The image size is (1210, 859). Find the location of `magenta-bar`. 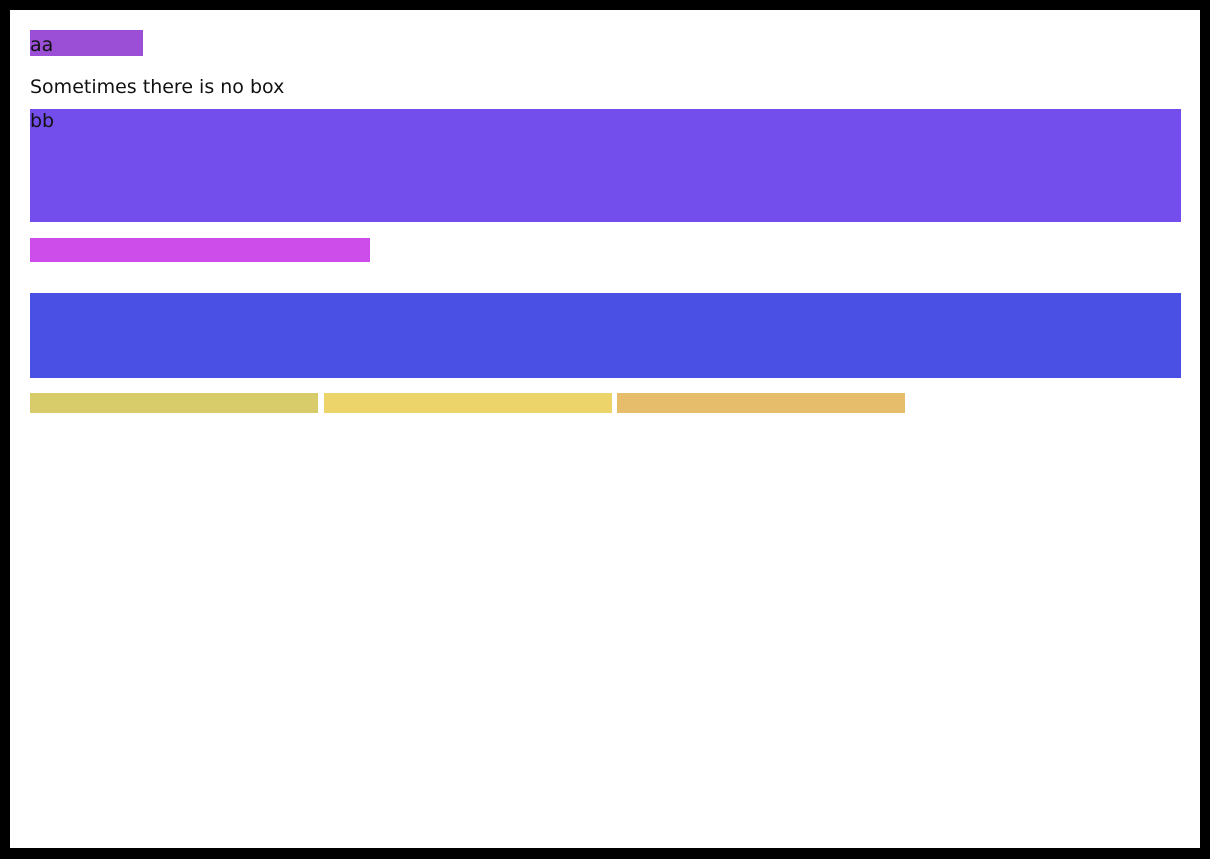

magenta-bar is located at coordinates (200, 250).